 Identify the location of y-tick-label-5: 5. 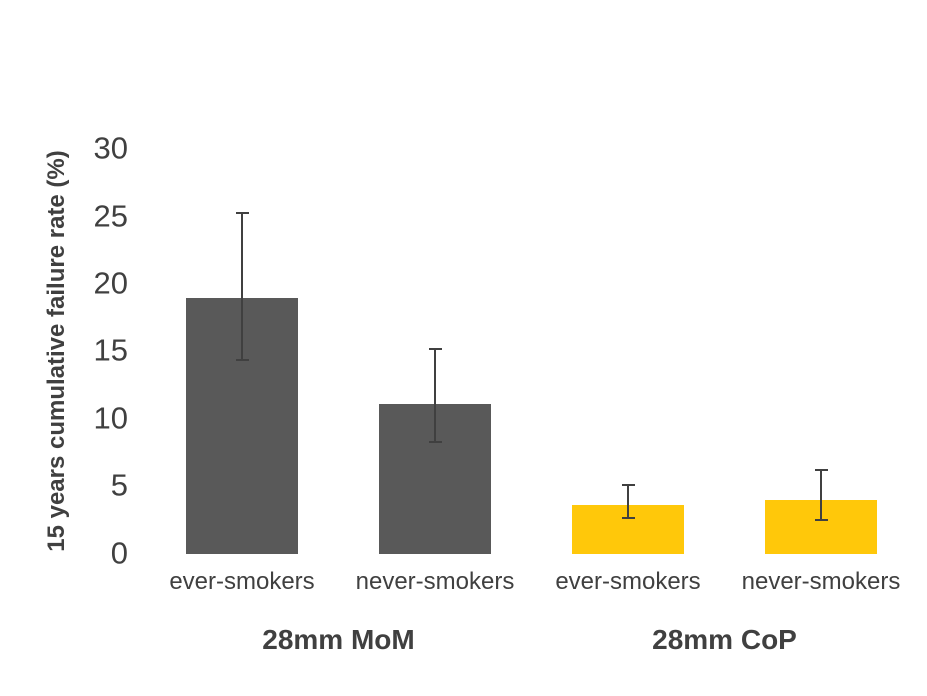
(119, 485).